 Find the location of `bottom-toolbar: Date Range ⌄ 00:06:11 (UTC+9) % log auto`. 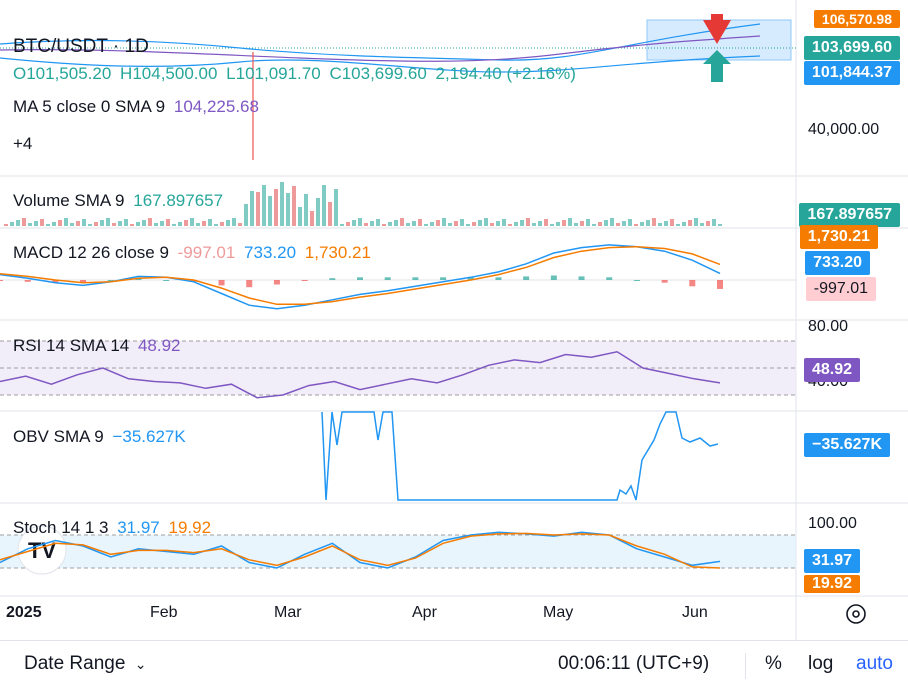

bottom-toolbar: Date Range ⌄ 00:06:11 (UTC+9) % log auto is located at coordinates (454, 664).